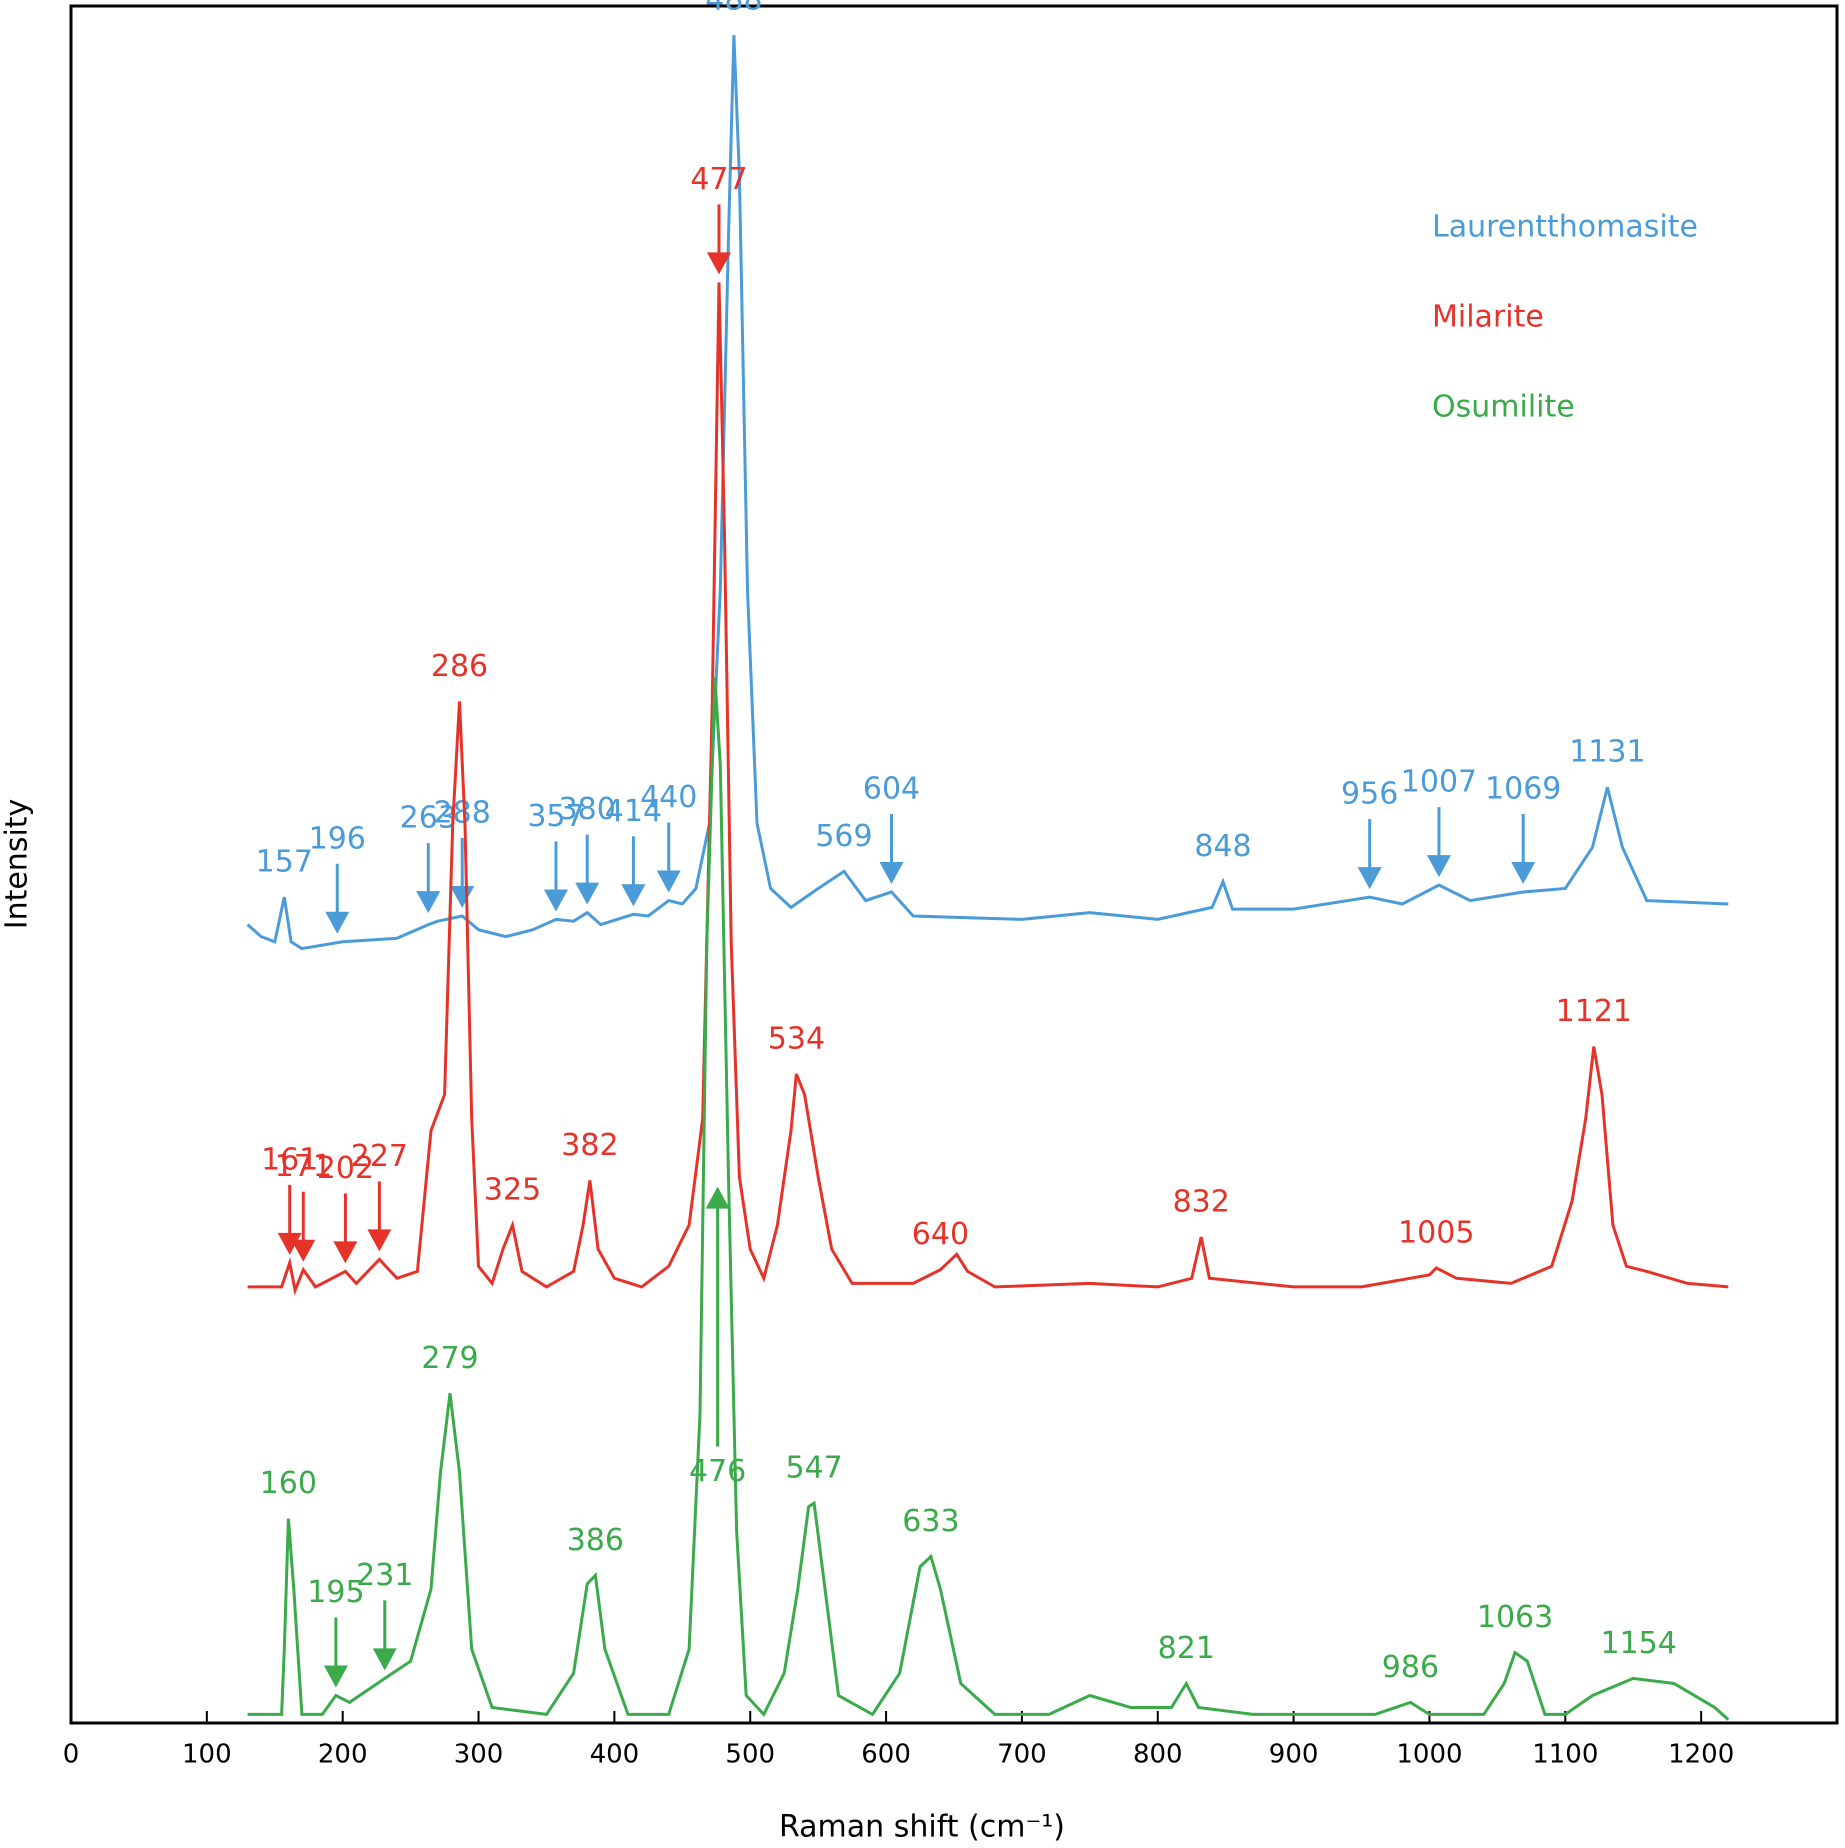  Describe the element at coordinates (886, 1755) in the screenshot. I see `x-tick-label: 600` at that location.